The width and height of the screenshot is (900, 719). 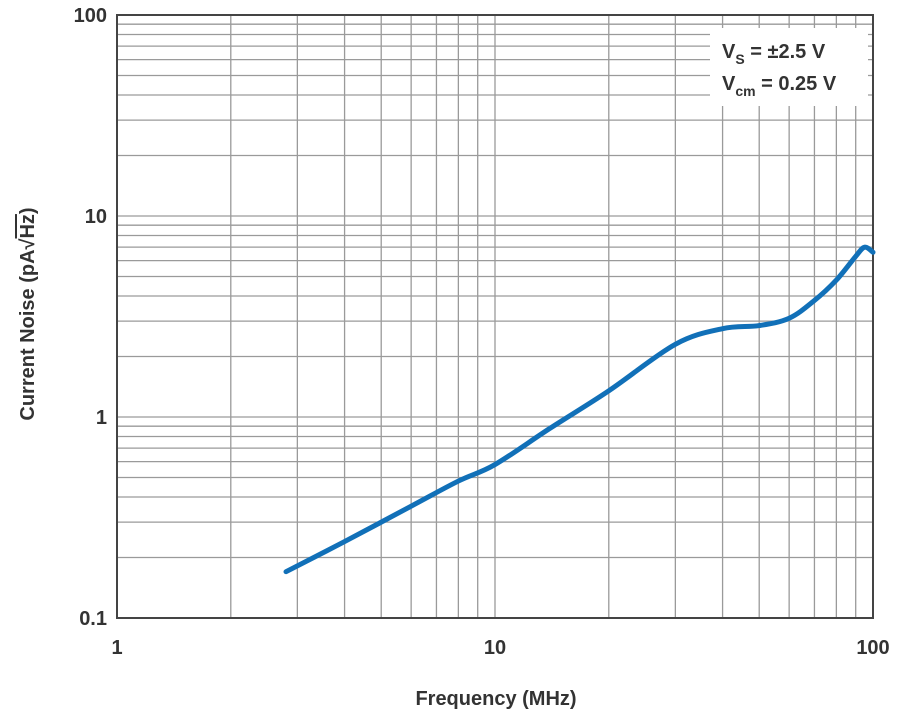 I want to click on y-axis-label-radicand: Hz, so click(x=28, y=226).